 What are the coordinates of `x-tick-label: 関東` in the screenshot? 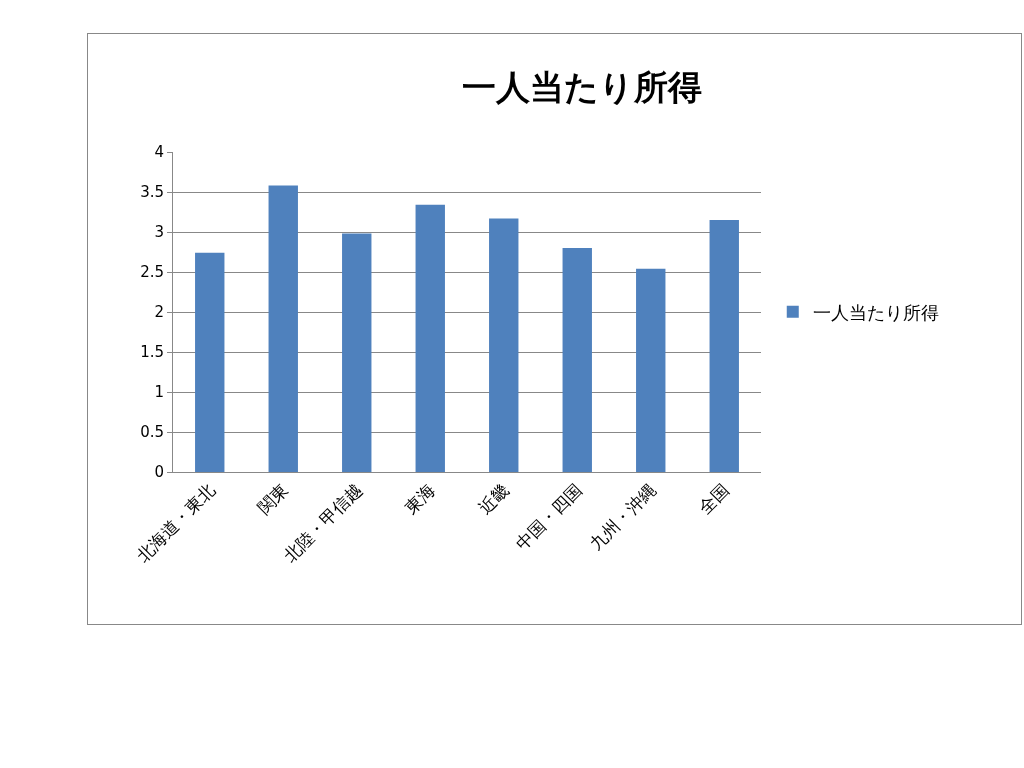 It's located at (273, 498).